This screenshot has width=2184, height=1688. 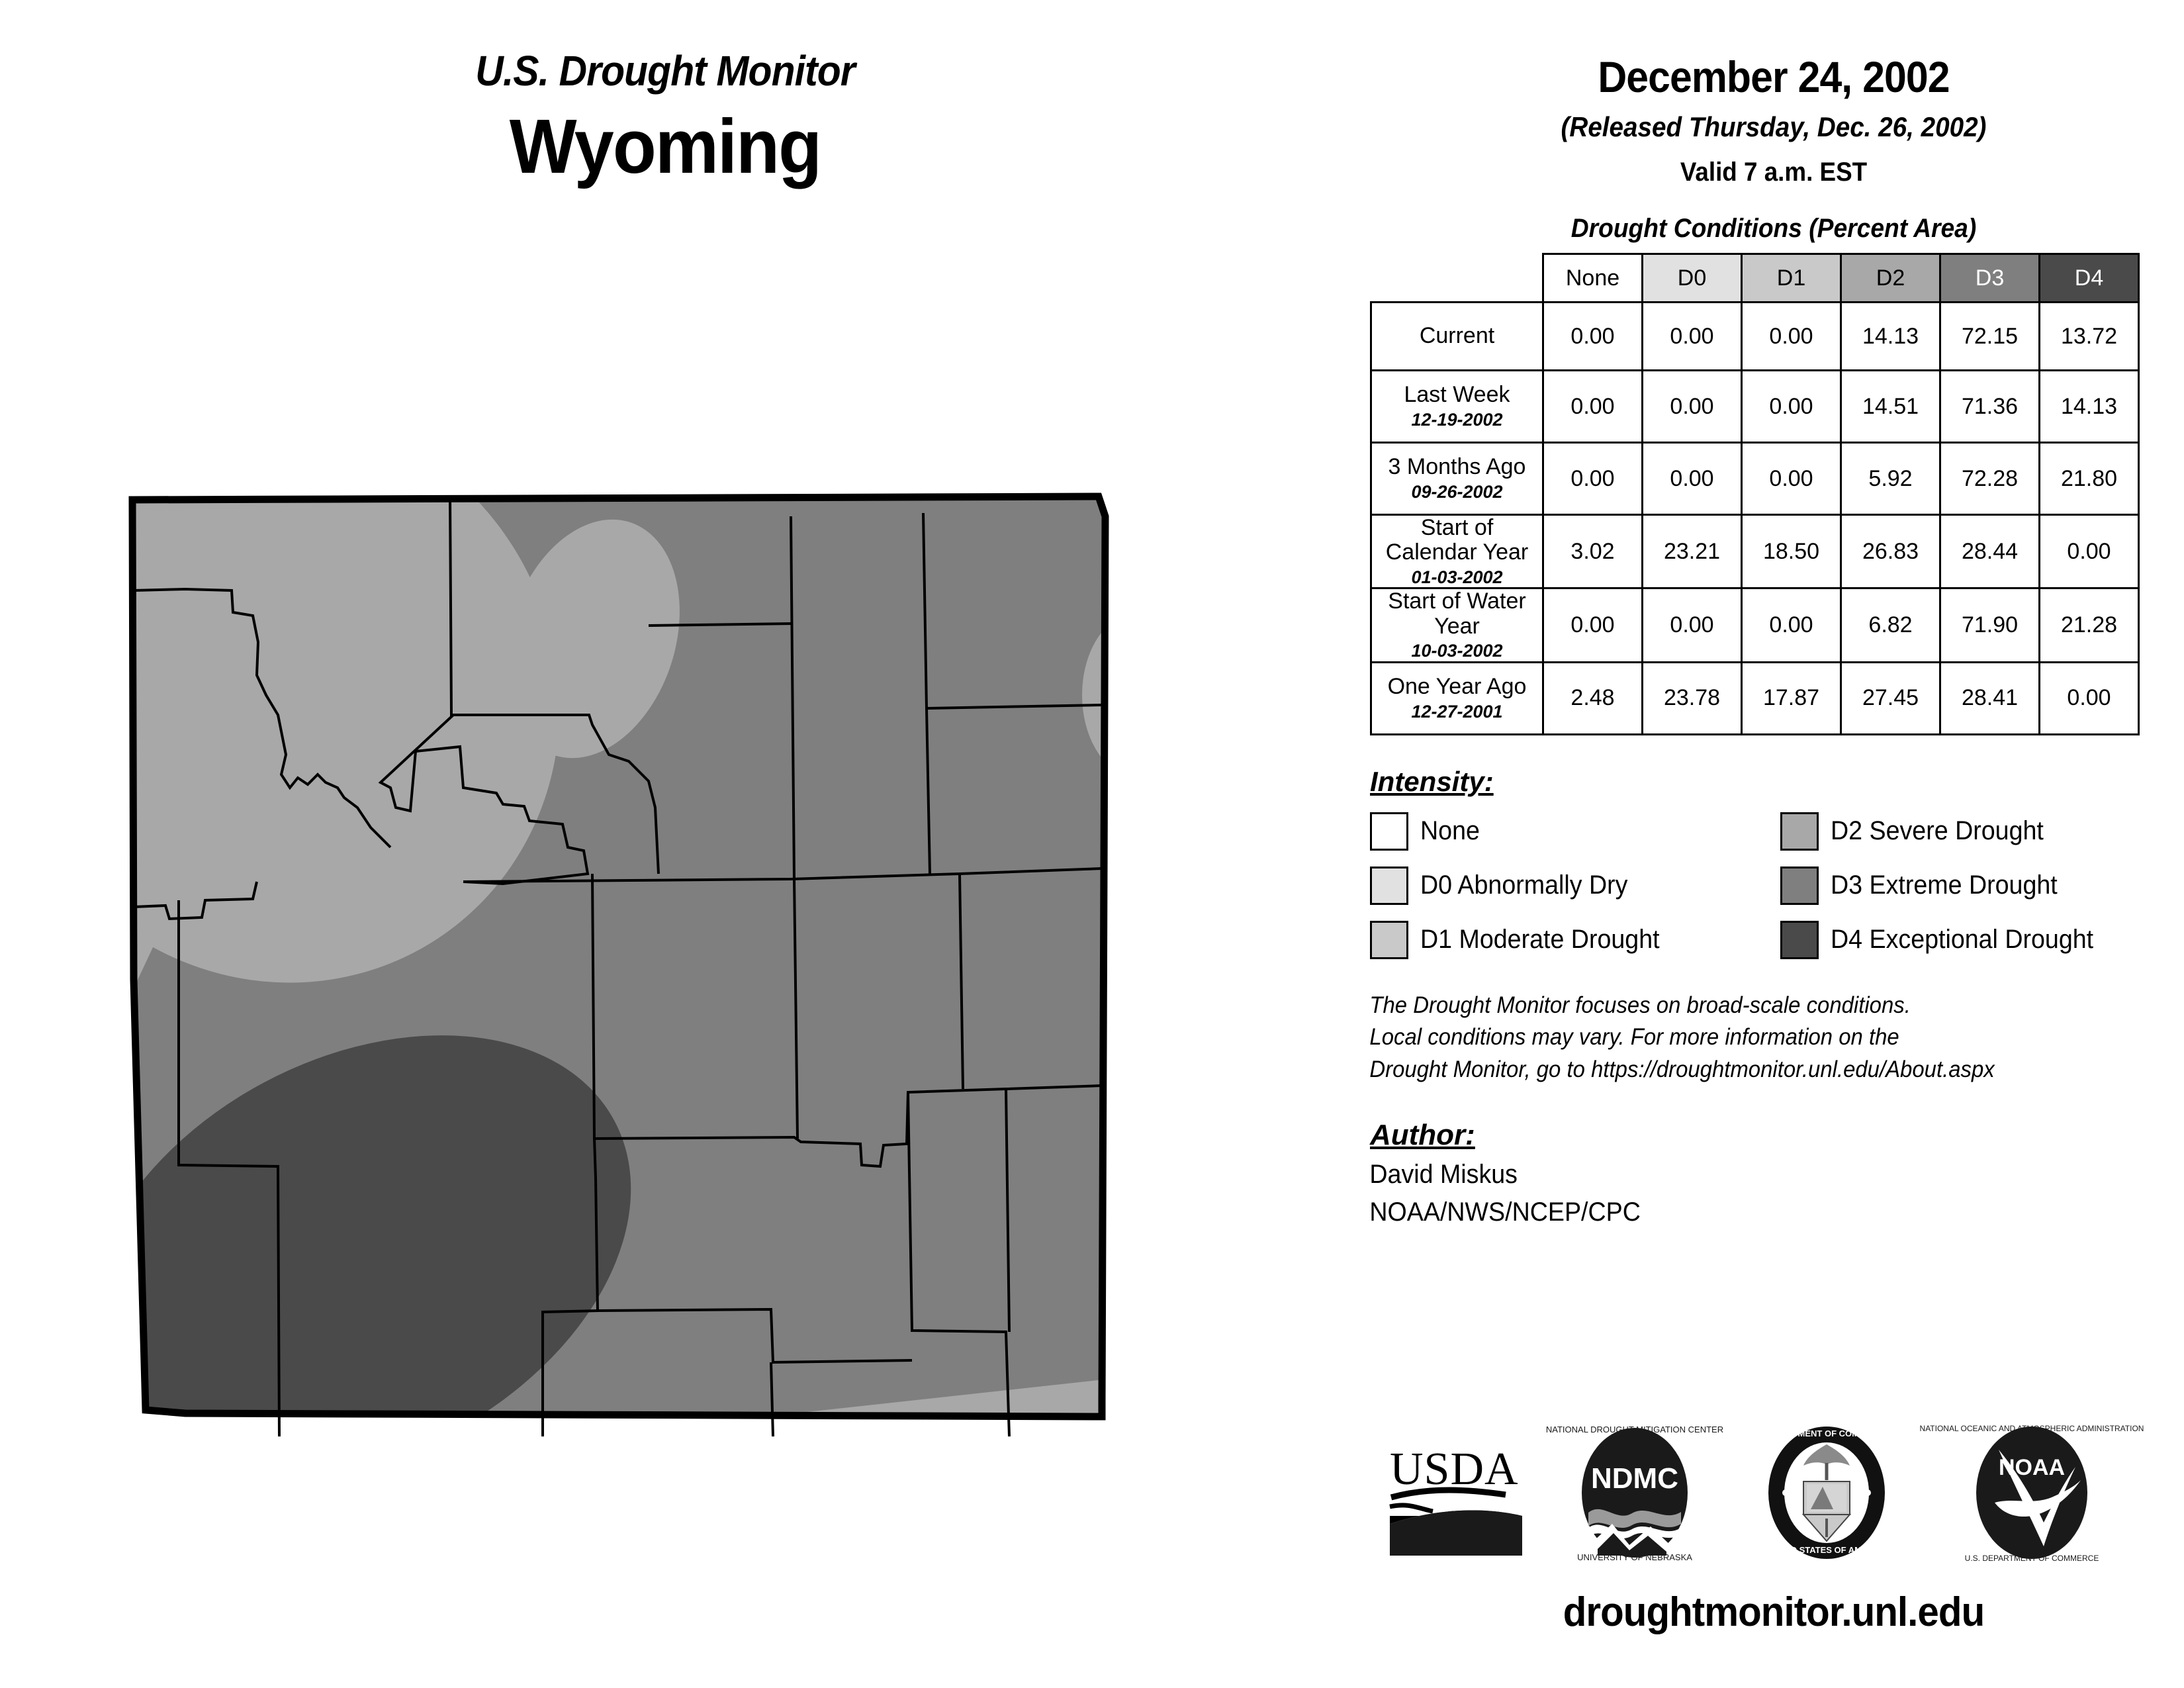 What do you see at coordinates (1454, 1469) in the screenshot?
I see `svg-text: USDA` at bounding box center [1454, 1469].